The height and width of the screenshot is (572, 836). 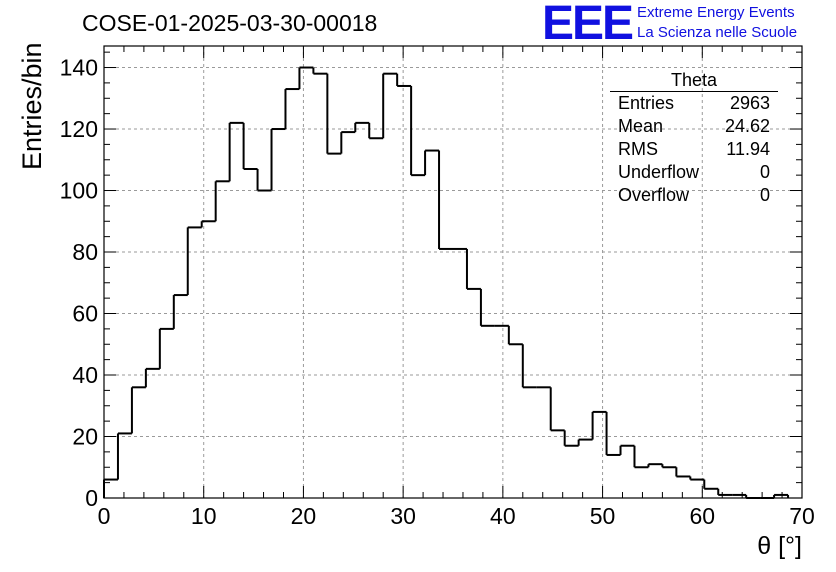 I want to click on stats-label: Mean, so click(x=641, y=126).